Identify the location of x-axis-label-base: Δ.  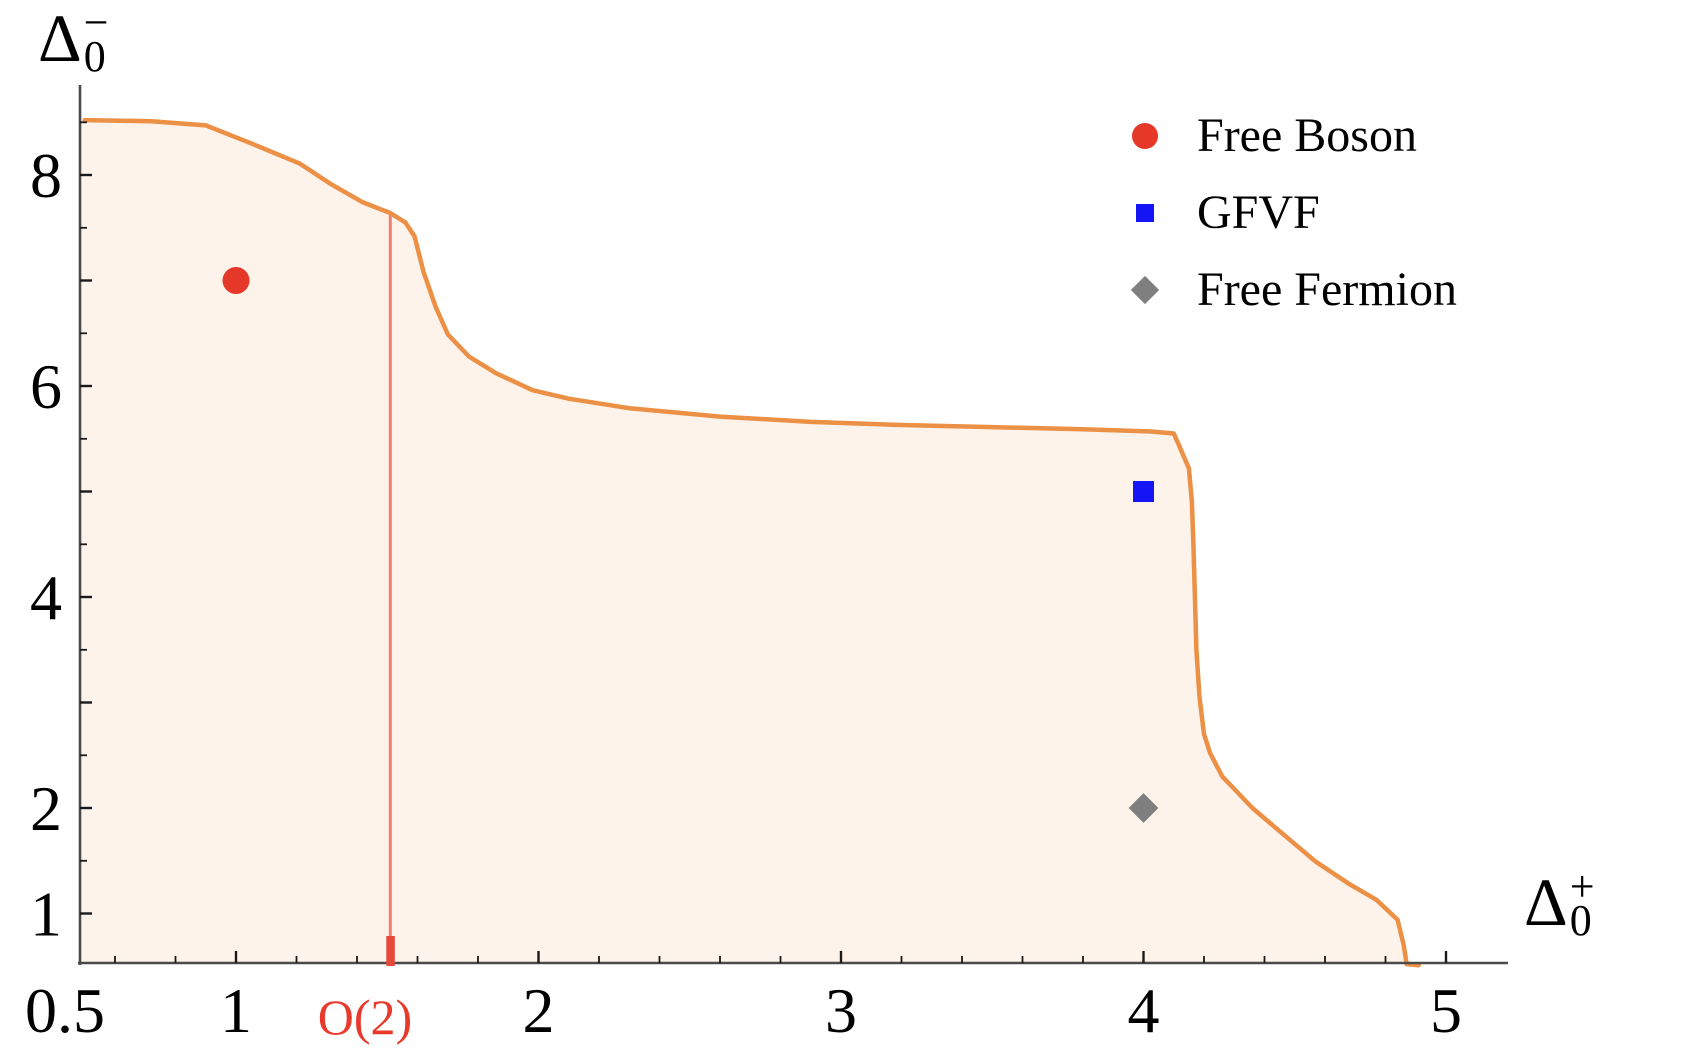
(1546, 902).